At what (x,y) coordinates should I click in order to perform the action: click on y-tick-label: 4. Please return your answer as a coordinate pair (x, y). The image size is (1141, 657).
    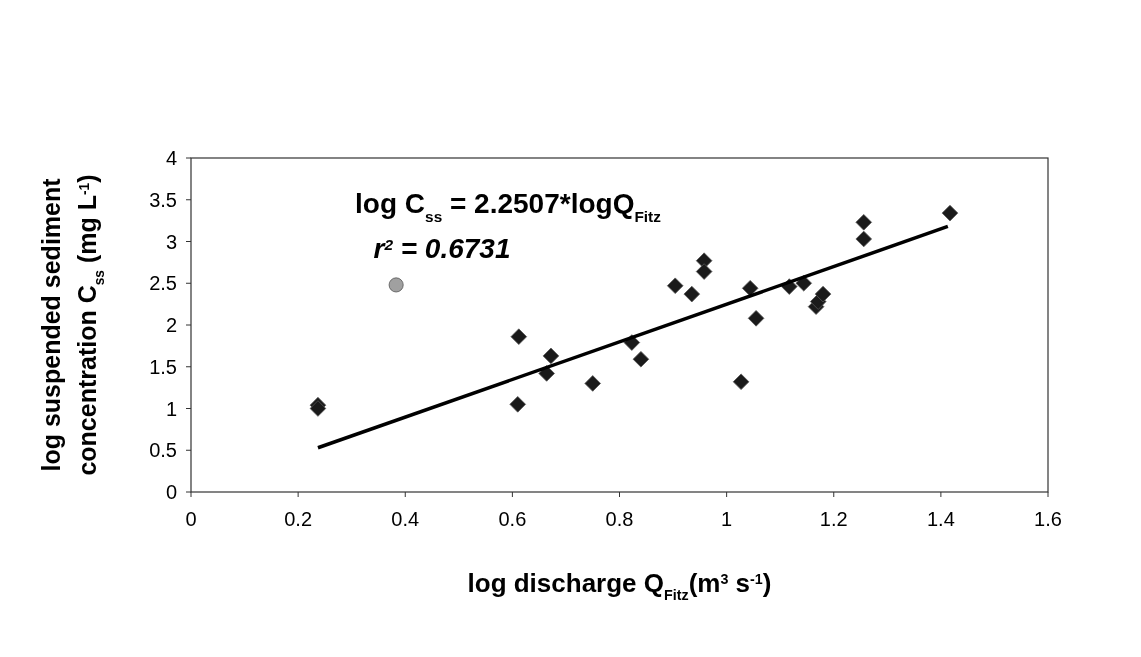
    Looking at the image, I should click on (171, 158).